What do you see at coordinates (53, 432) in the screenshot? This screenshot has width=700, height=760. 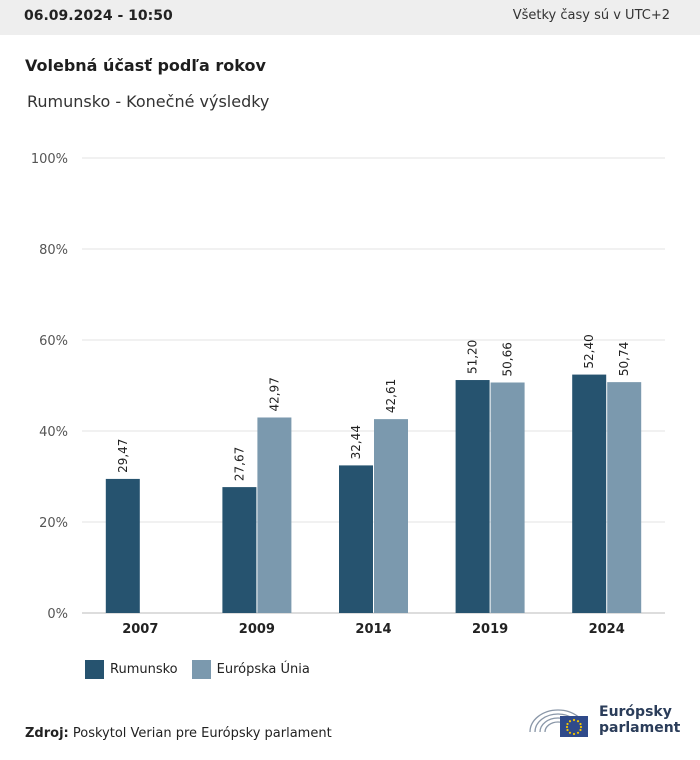 I see `y-tick-label: 40%` at bounding box center [53, 432].